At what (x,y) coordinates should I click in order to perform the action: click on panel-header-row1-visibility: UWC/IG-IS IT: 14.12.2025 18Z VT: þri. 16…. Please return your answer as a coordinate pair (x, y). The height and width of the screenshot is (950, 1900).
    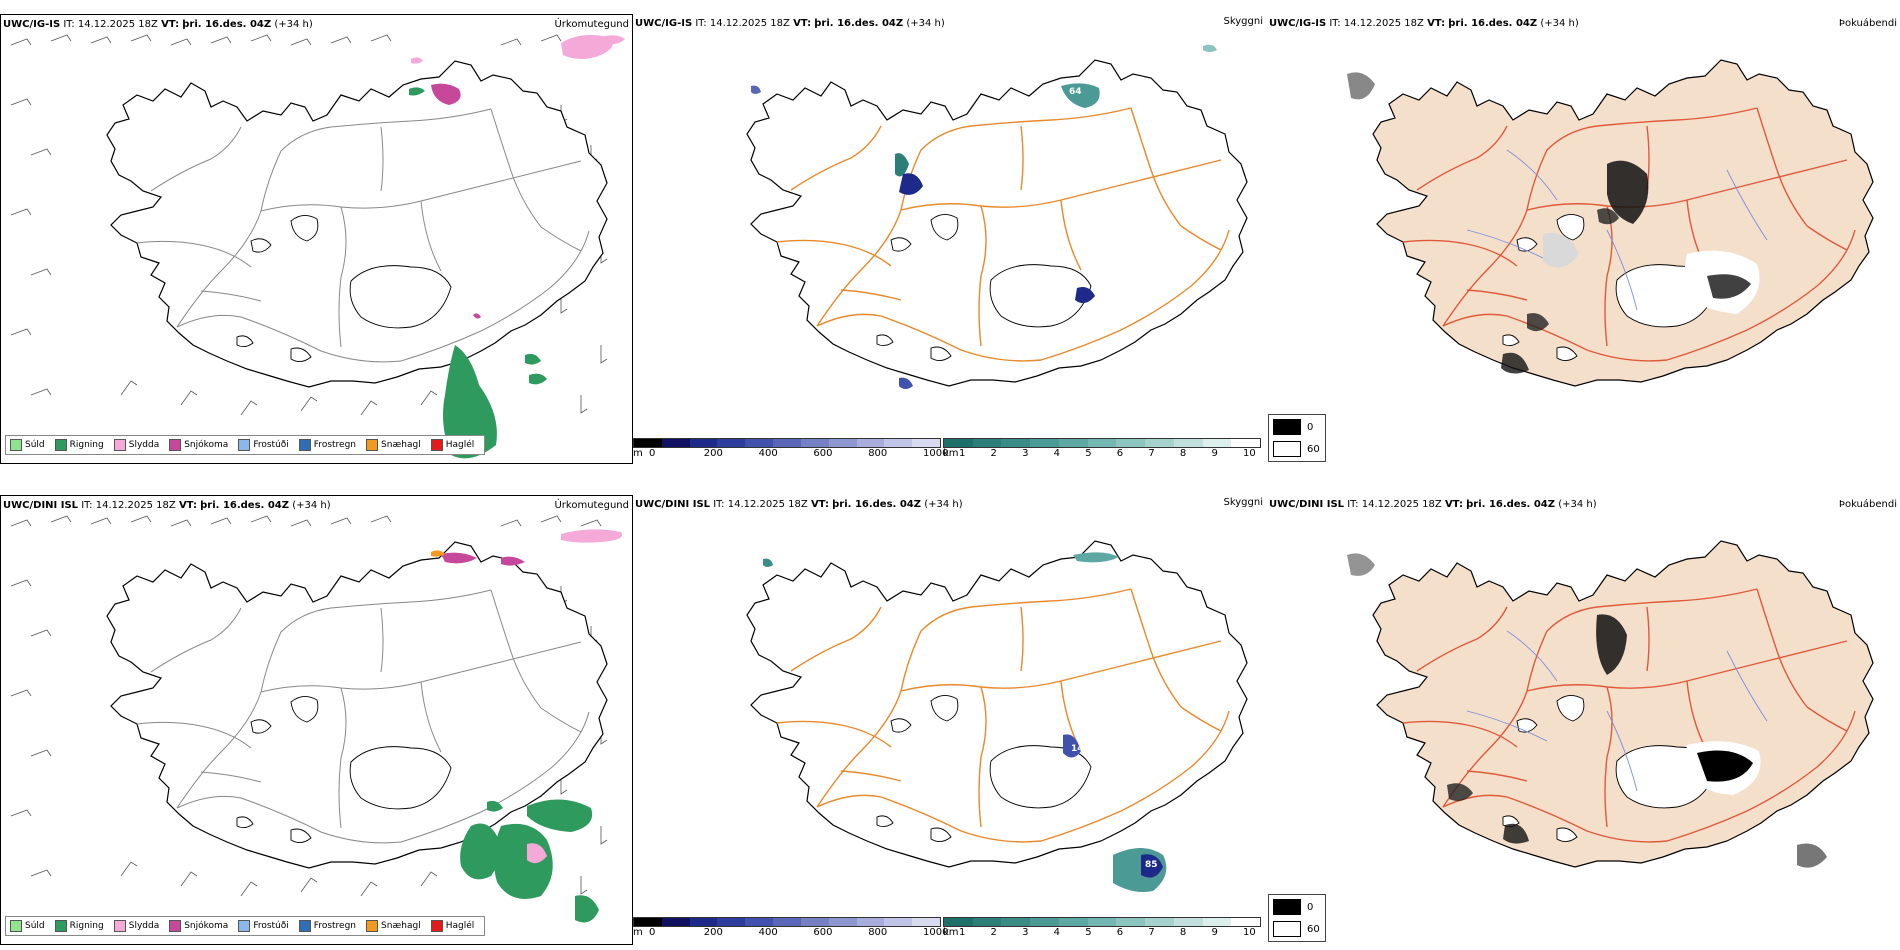
    Looking at the image, I should click on (790, 23).